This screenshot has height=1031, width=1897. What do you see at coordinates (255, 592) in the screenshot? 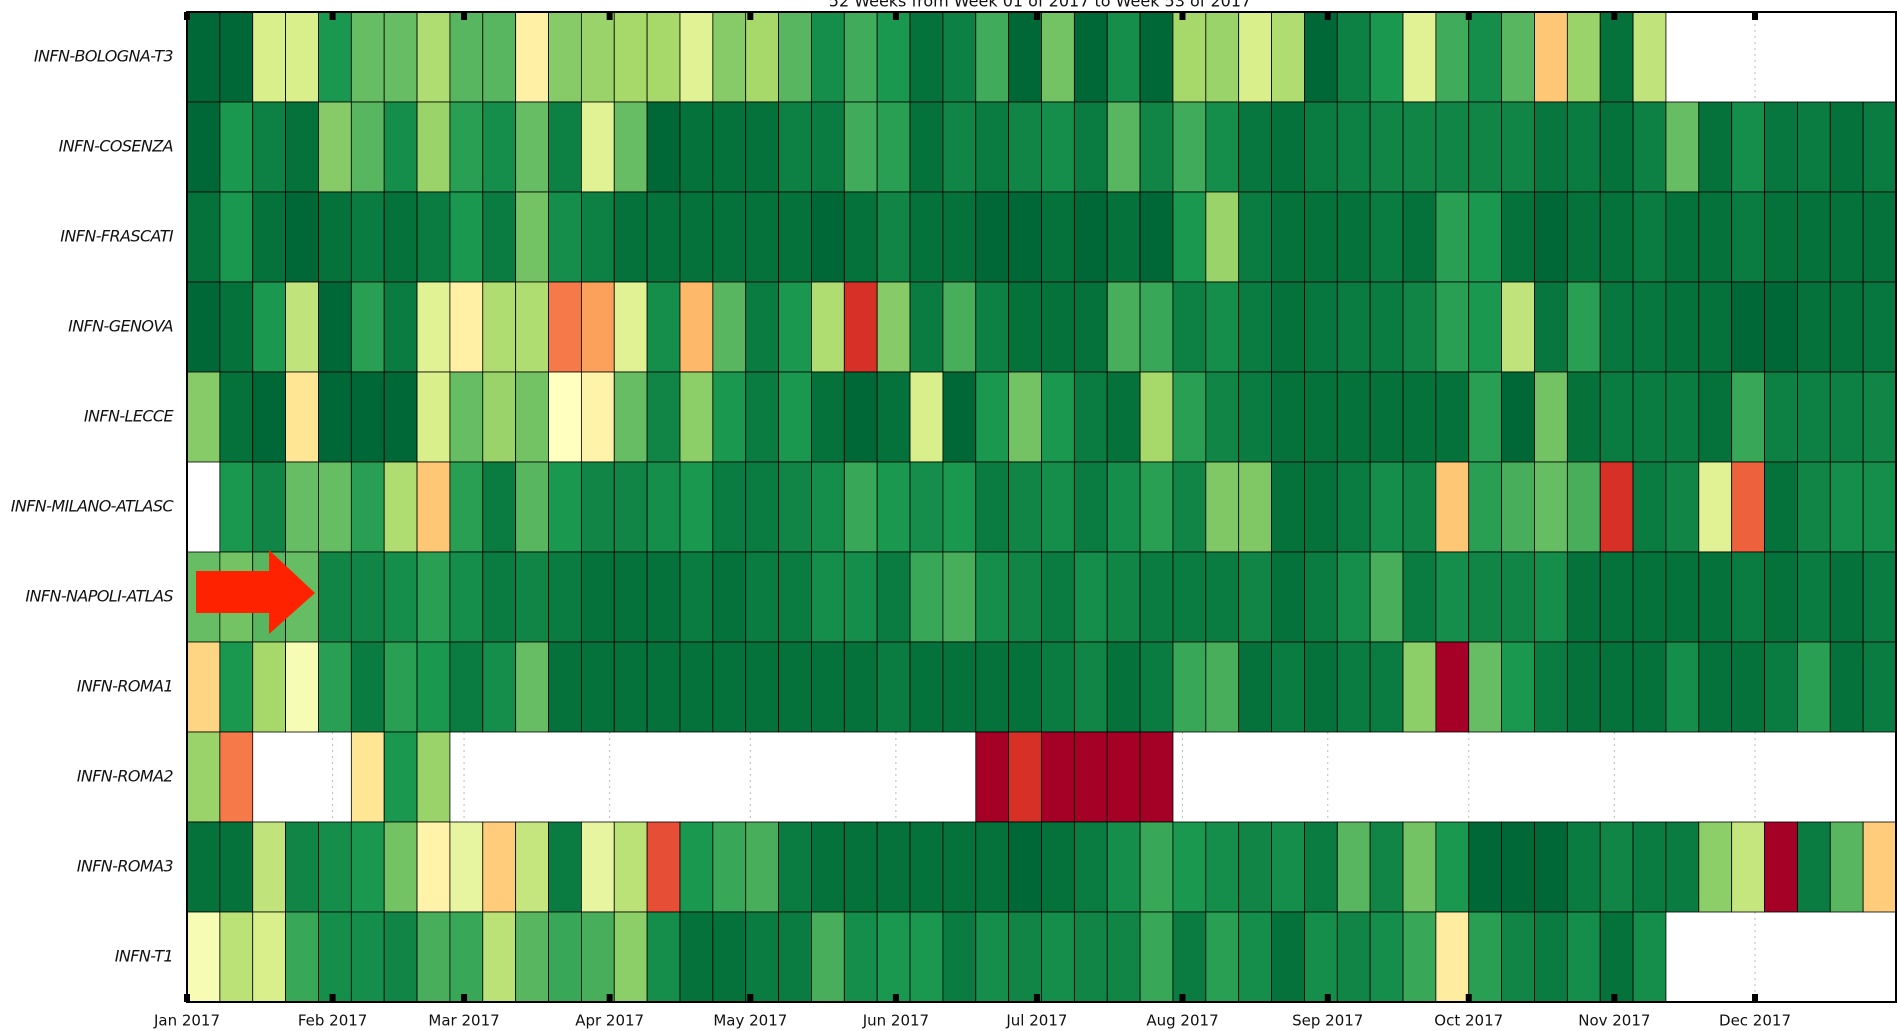
I see `highlight-arrow` at bounding box center [255, 592].